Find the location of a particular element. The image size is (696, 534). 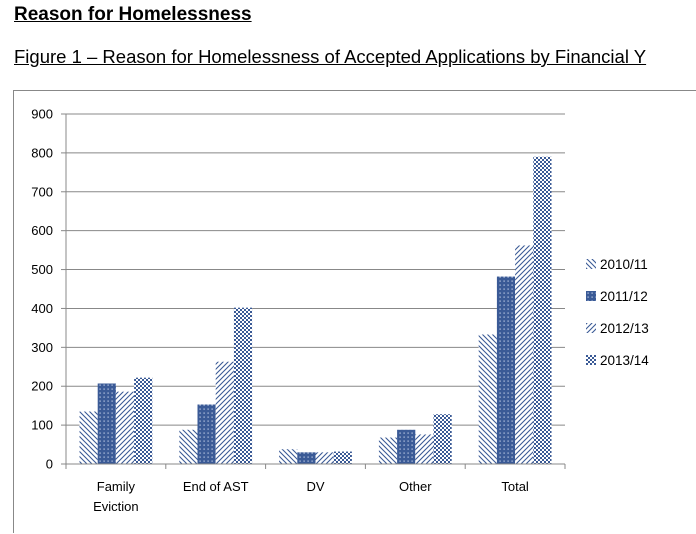

legend: 2010/11 2011/12 2012/13 2013/14 is located at coordinates (617, 312).